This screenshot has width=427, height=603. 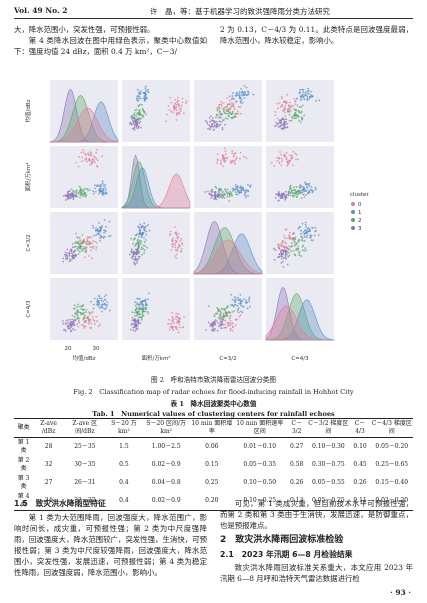 What do you see at coordinates (360, 205) in the screenshot?
I see `legend-label: 0` at bounding box center [360, 205].